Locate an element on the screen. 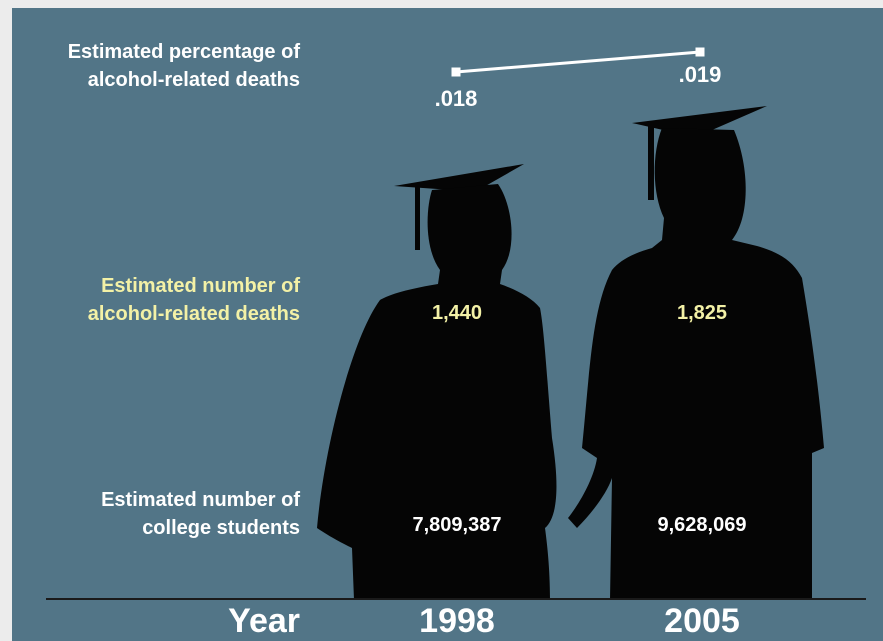 This screenshot has height=641, width=883. deaths-label-line1: Estimated number of is located at coordinates (200, 286).